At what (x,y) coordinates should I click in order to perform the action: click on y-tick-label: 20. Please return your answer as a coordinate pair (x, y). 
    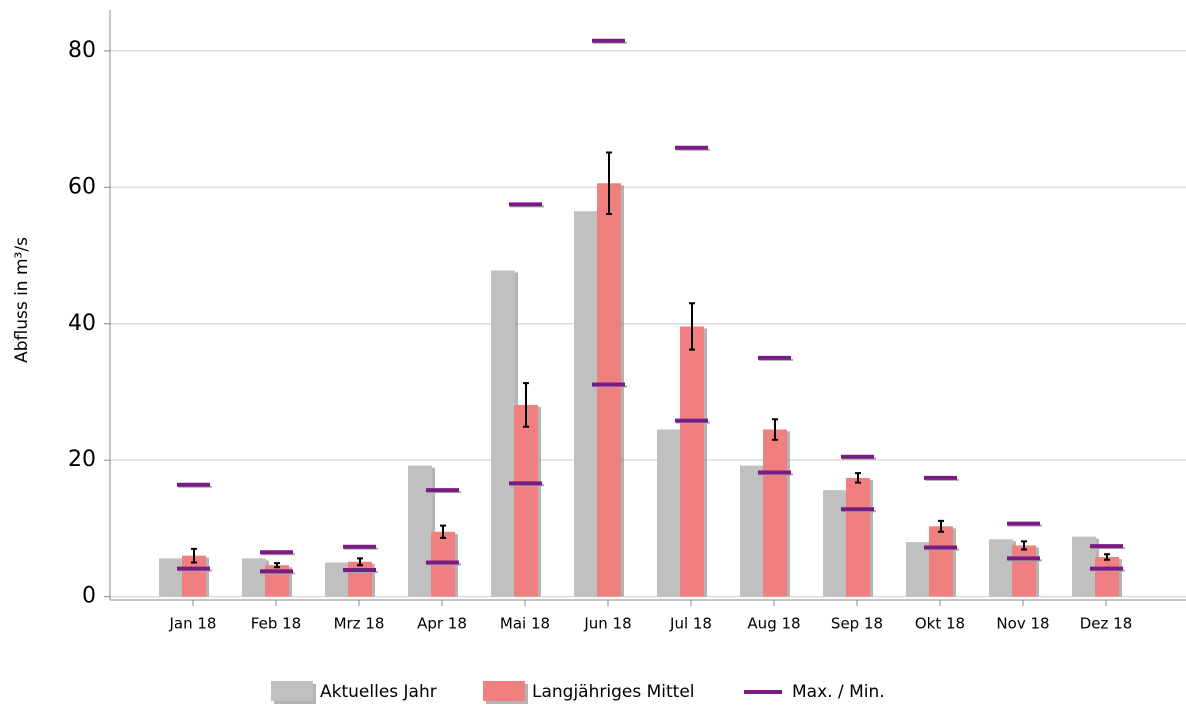
    Looking at the image, I should click on (82, 459).